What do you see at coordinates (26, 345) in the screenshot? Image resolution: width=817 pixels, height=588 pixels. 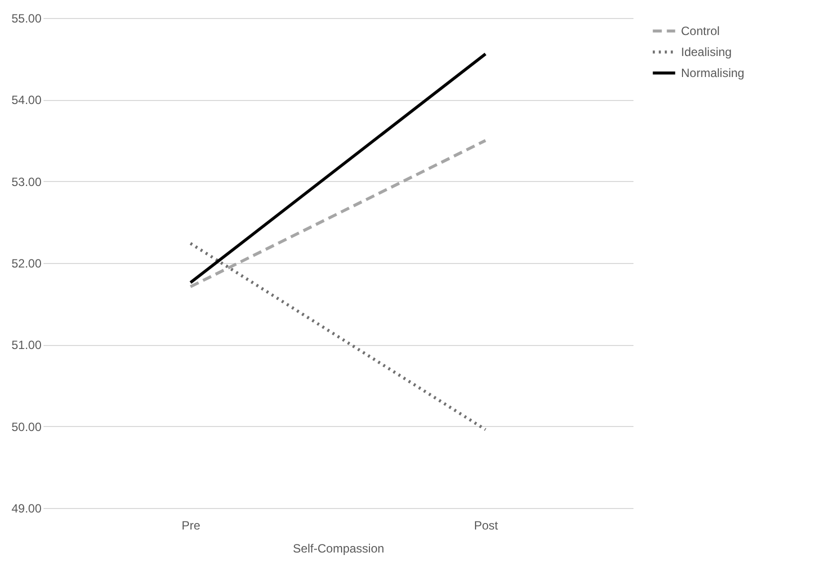 I see `y-tick-label: 51.00` at bounding box center [26, 345].